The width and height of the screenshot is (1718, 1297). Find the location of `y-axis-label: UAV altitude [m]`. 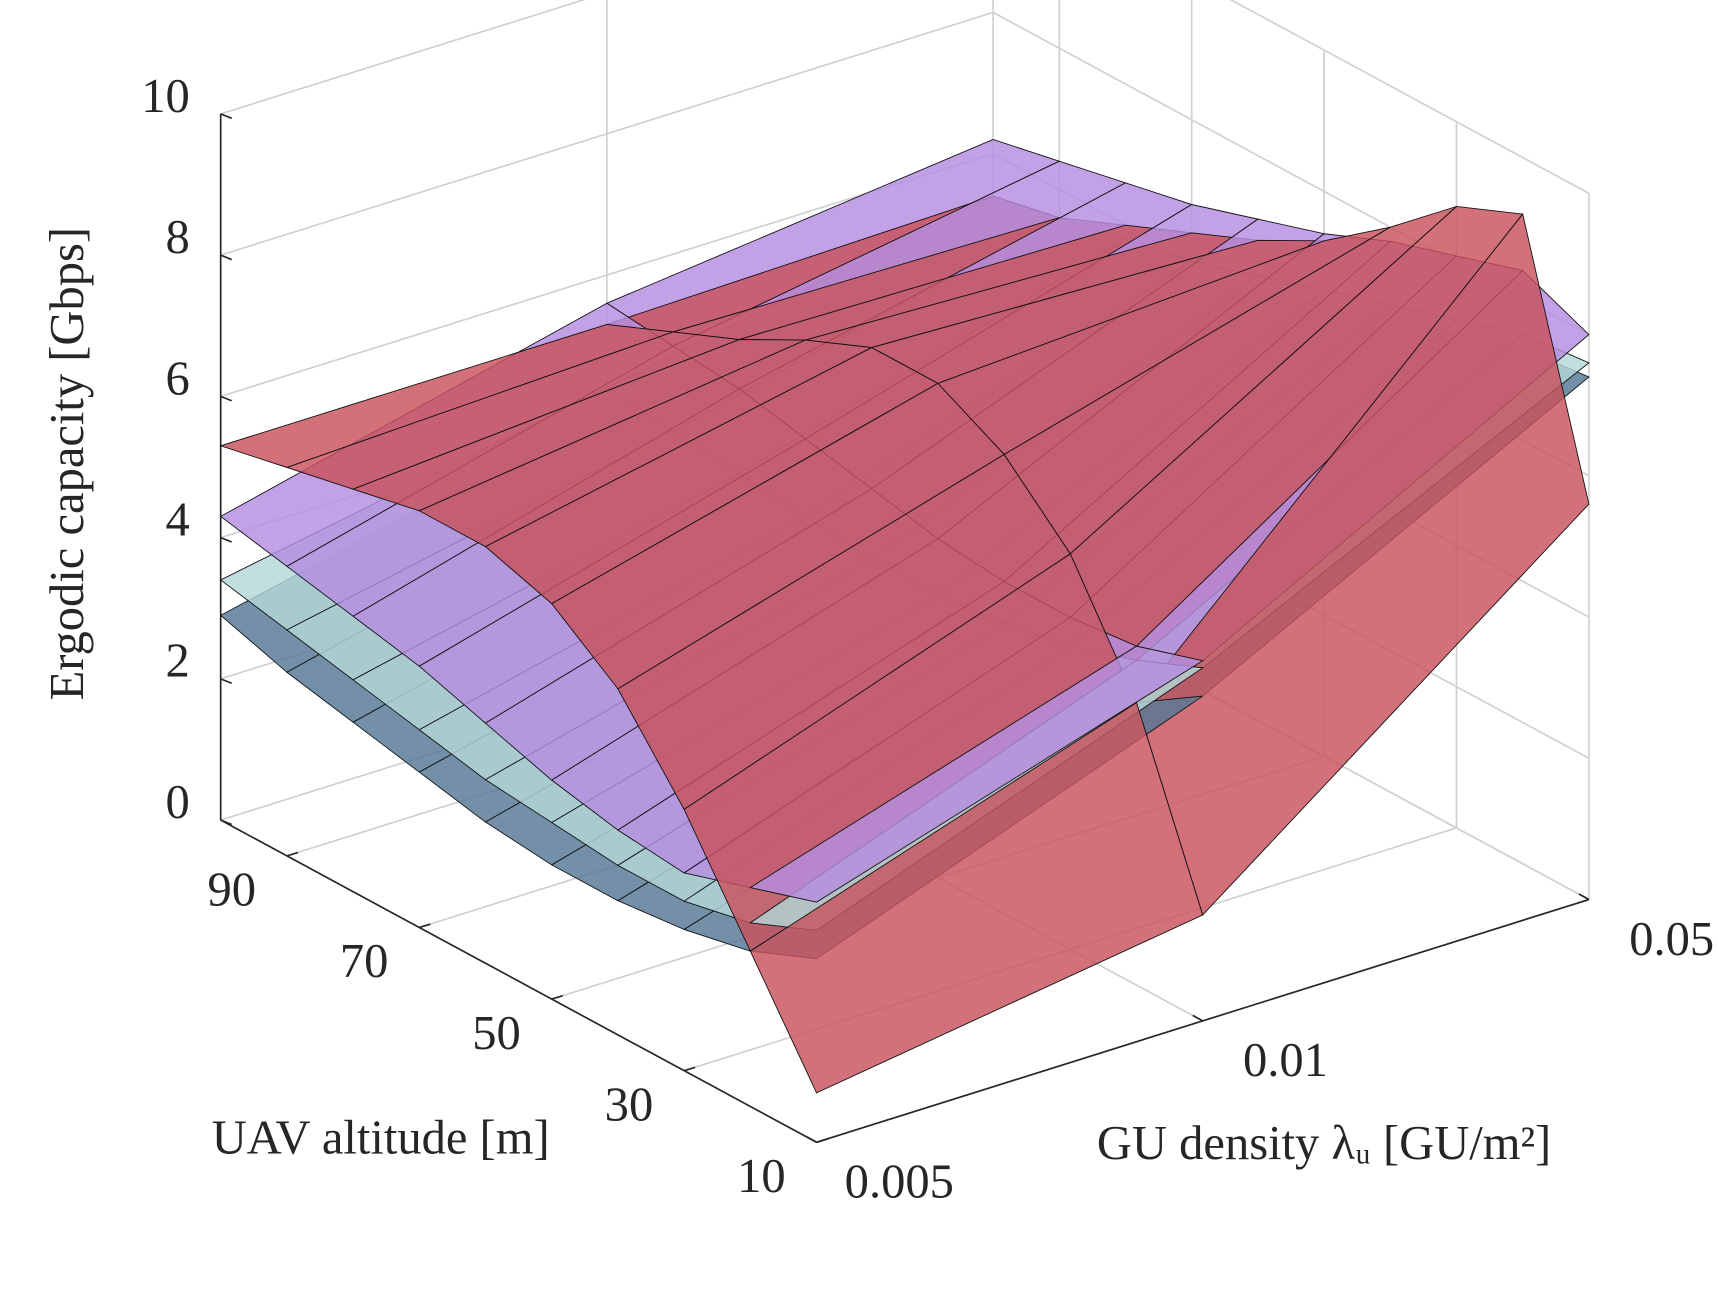

y-axis-label: UAV altitude [m] is located at coordinates (381, 1137).